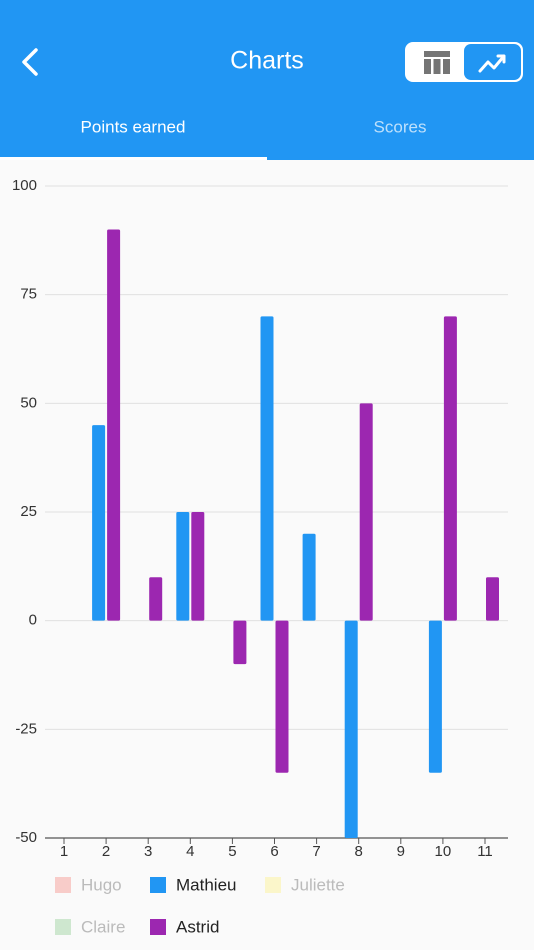  I want to click on x-tick-label: 5, so click(232, 851).